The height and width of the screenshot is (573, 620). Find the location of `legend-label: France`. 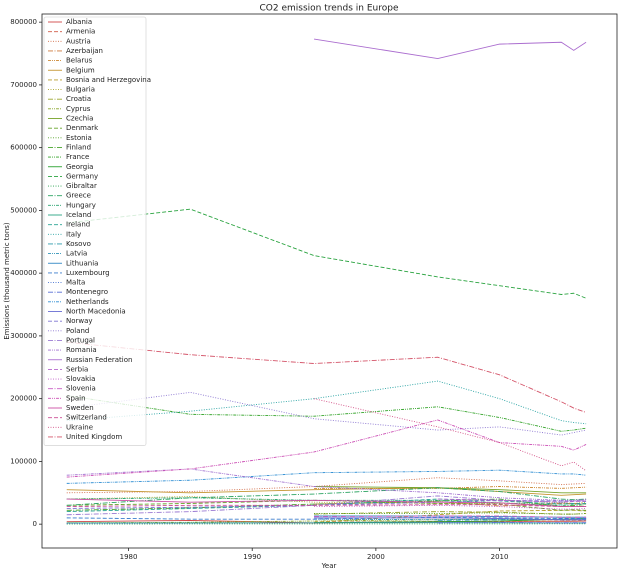

legend-label: France is located at coordinates (77, 157).